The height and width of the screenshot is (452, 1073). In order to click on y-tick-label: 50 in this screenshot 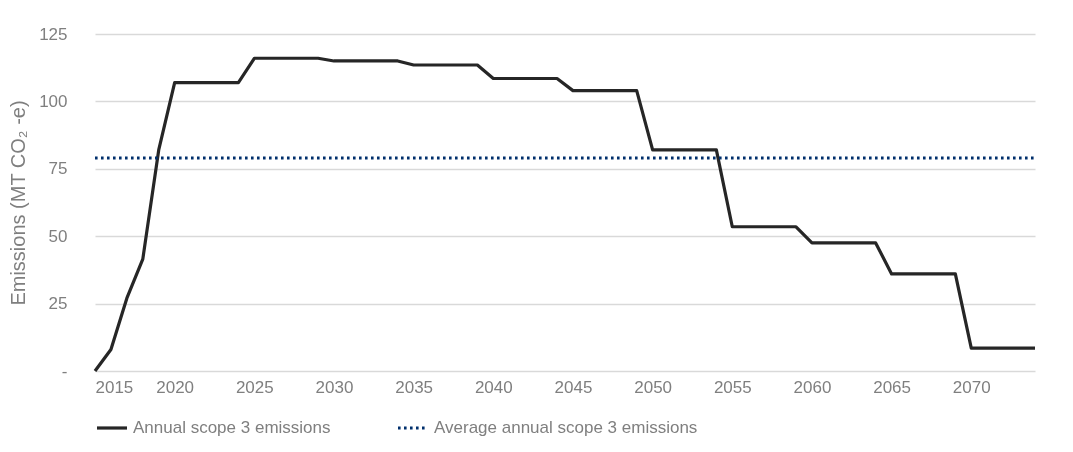, I will do `click(58, 236)`.